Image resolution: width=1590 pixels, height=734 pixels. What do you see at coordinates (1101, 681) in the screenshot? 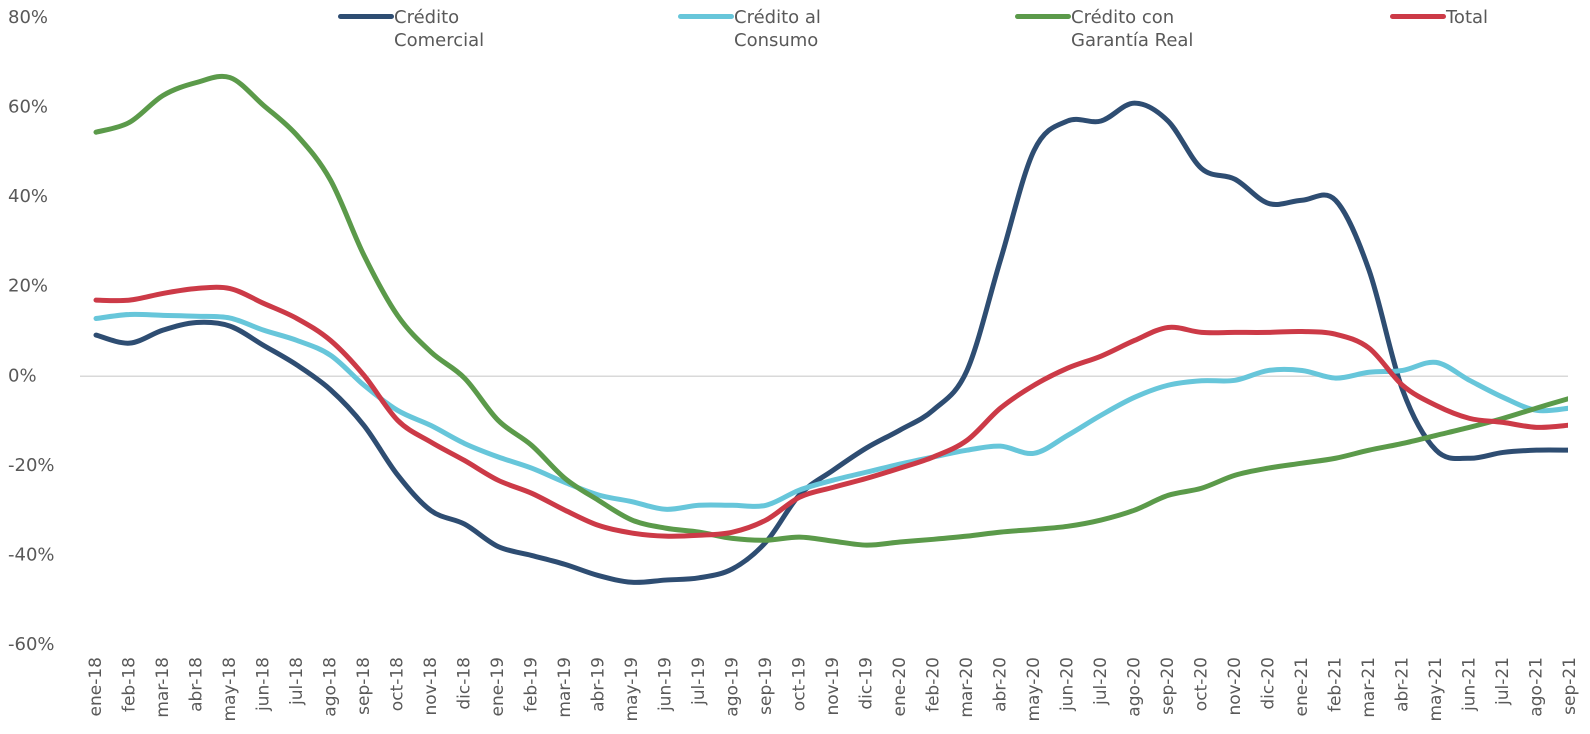
I see `x-tick-label: jul-20` at bounding box center [1101, 681].